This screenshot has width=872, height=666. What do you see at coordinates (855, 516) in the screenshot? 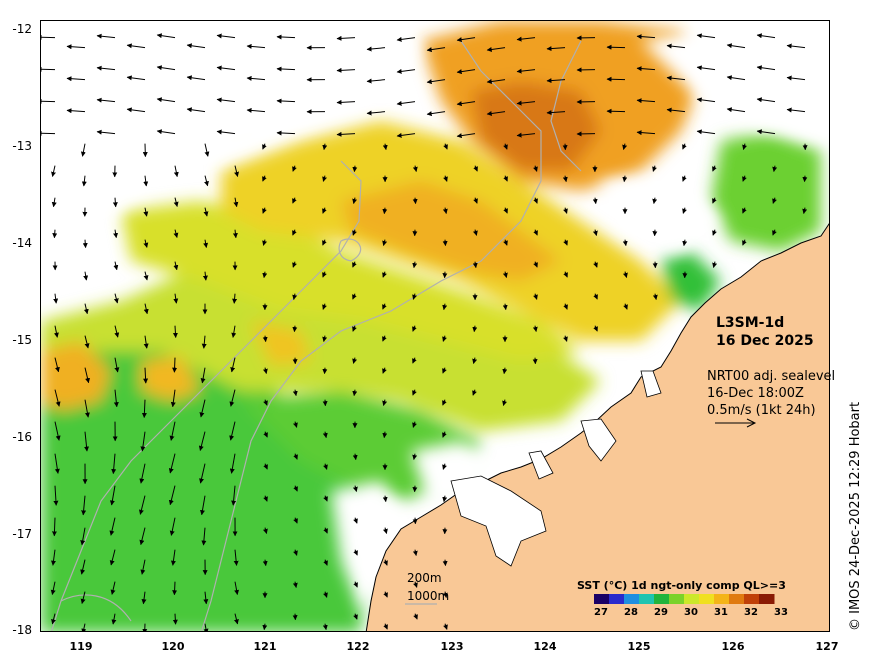
I see `credit-text: © IMOS 24-Dec-2025 12:29 Hobart` at bounding box center [855, 516].